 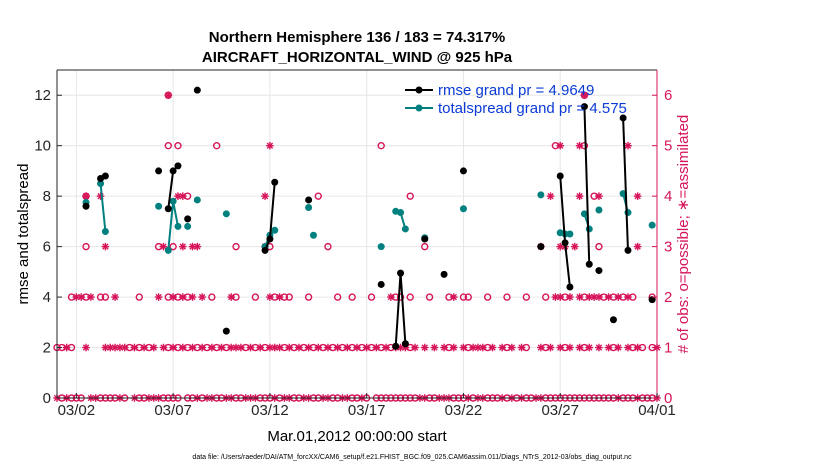 What do you see at coordinates (42, 95) in the screenshot?
I see `y-left-tick-label: 12` at bounding box center [42, 95].